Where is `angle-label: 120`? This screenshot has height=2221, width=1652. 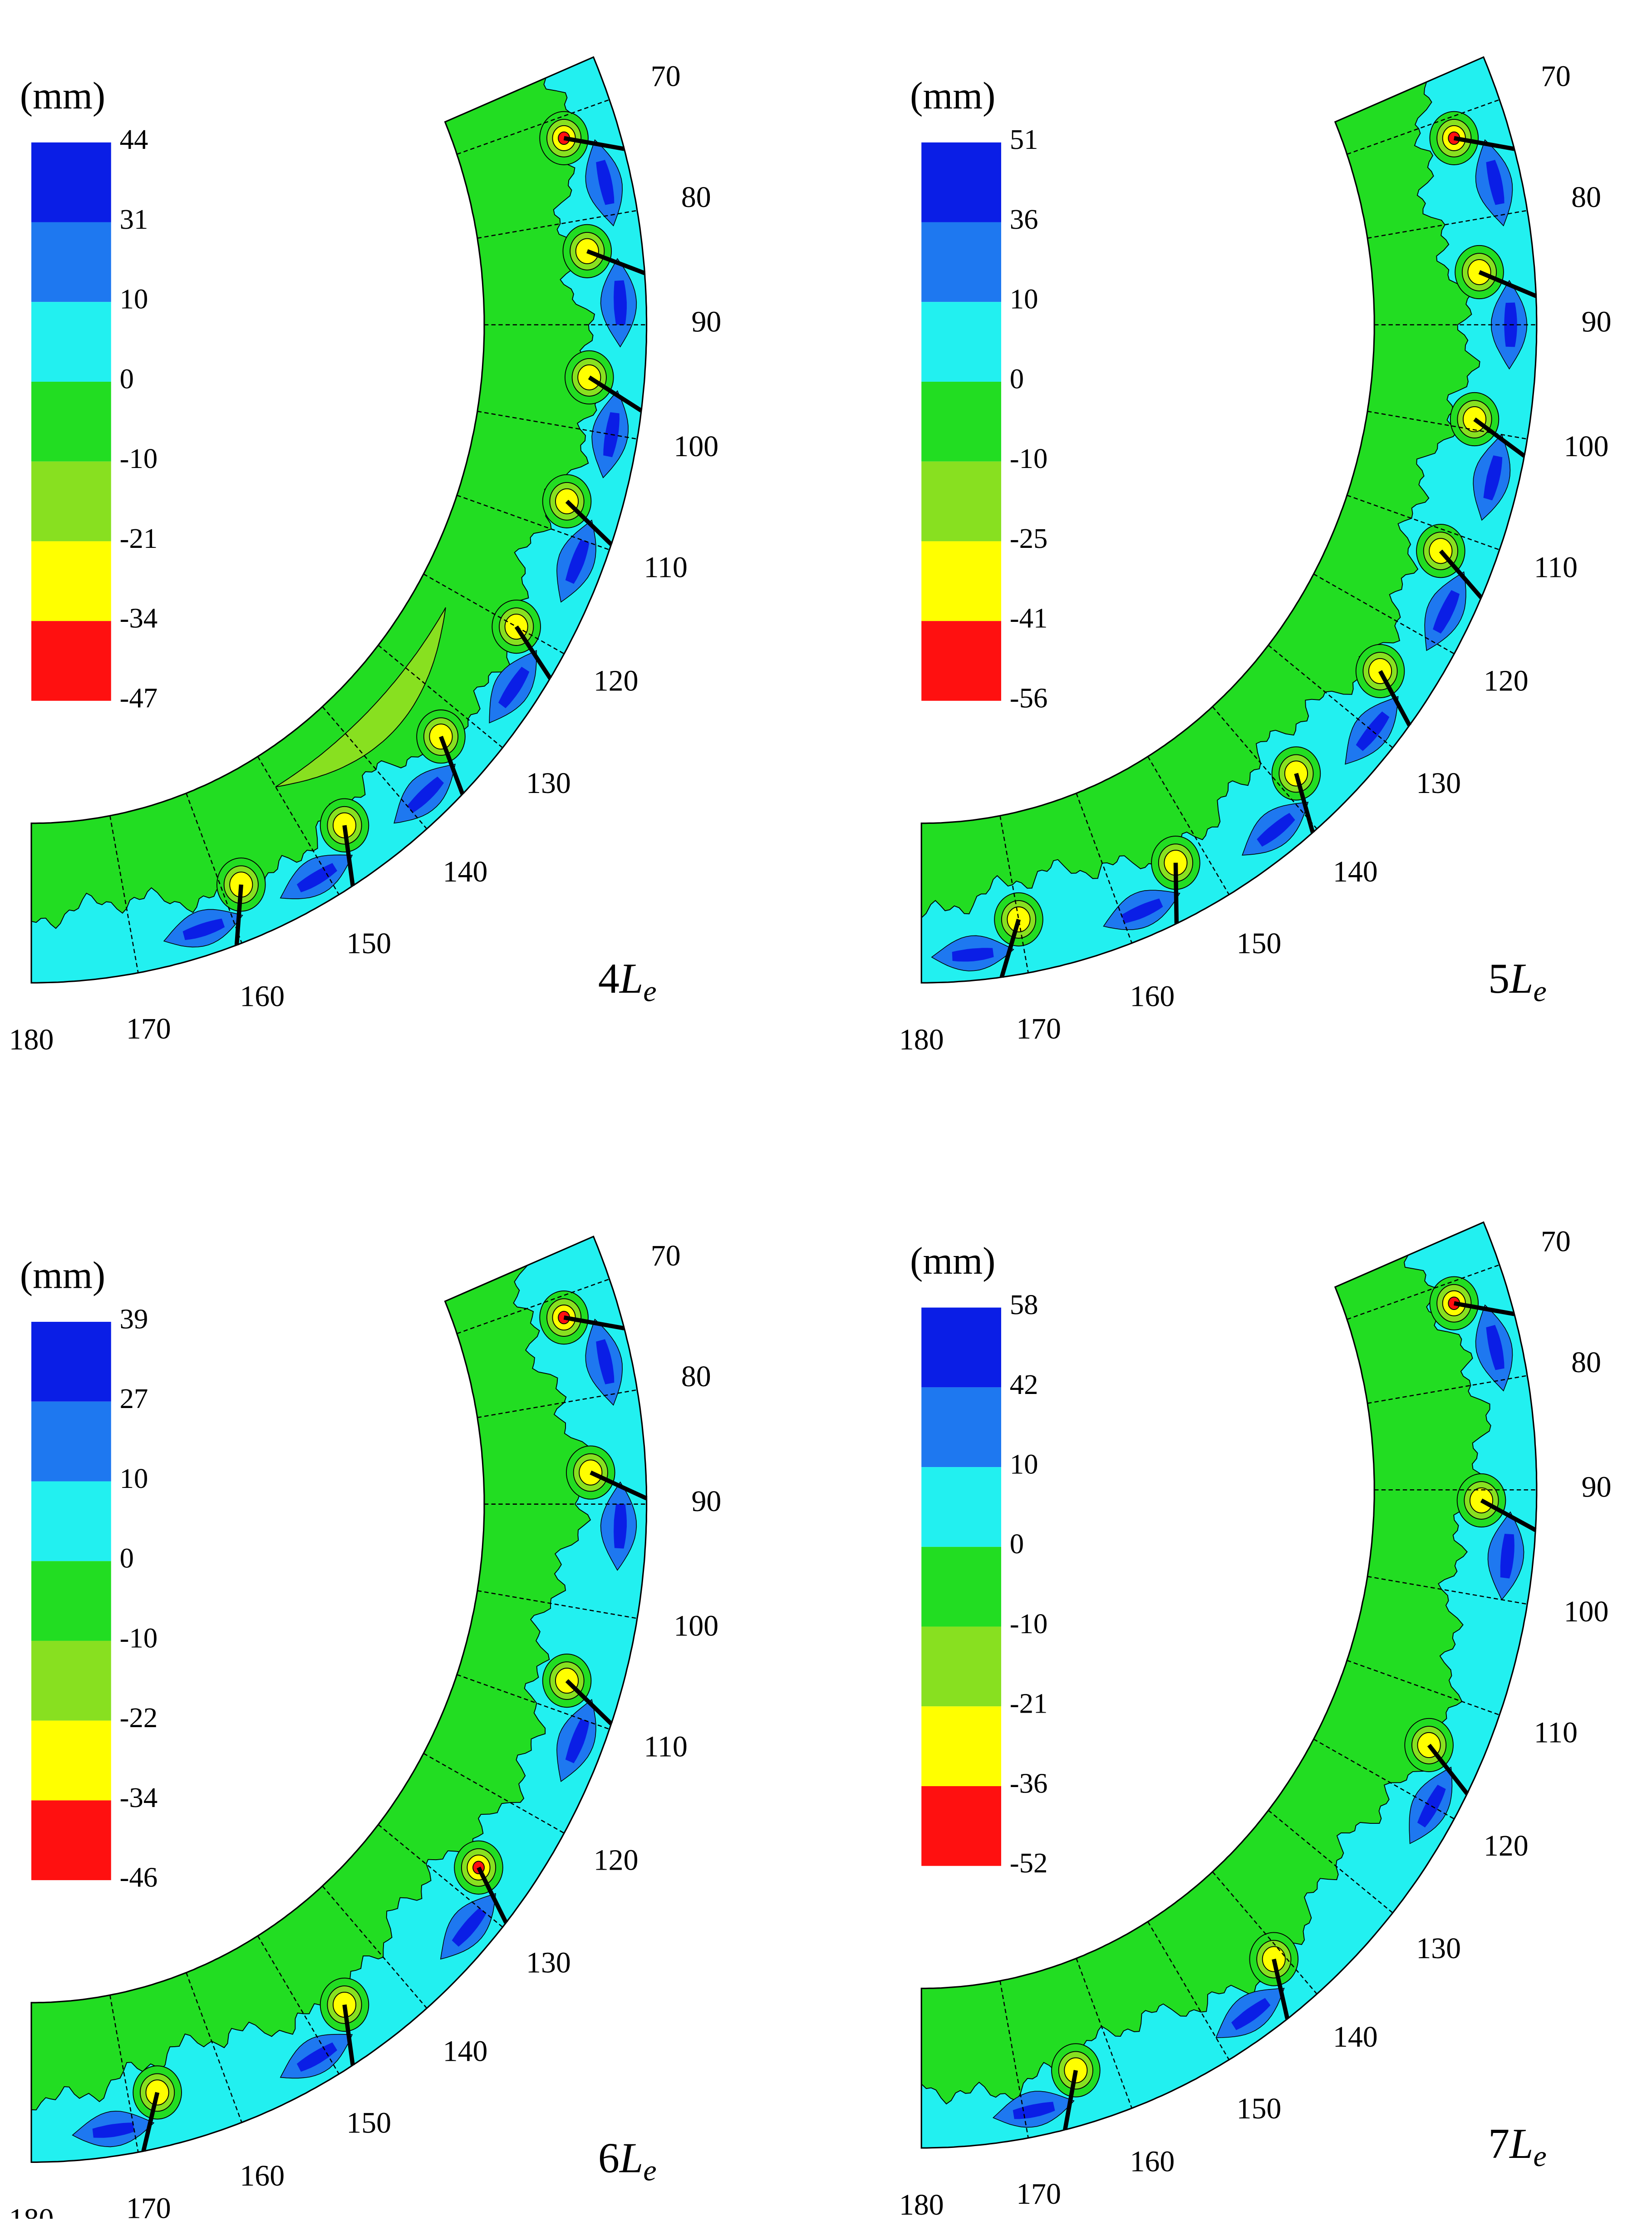 angle-label: 120 is located at coordinates (616, 680).